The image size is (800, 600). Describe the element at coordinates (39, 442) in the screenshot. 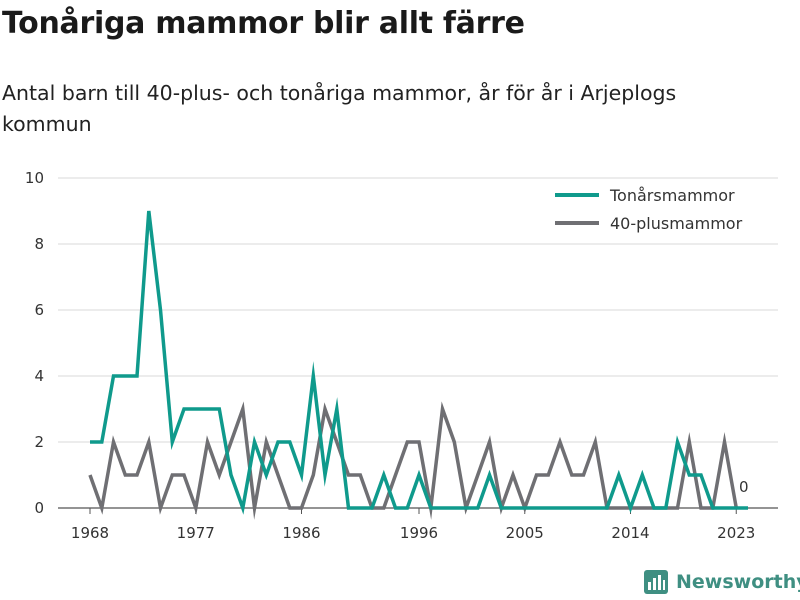

I see `y-tick-label: 2` at that location.